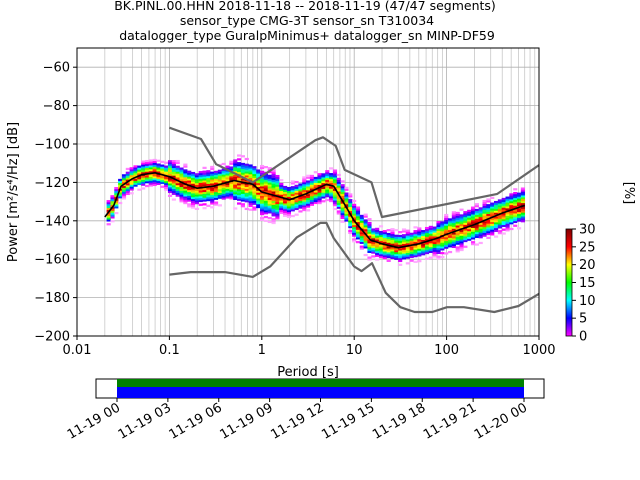  What do you see at coordinates (52, 145) in the screenshot?
I see `y-tick-label: −100` at bounding box center [52, 145].